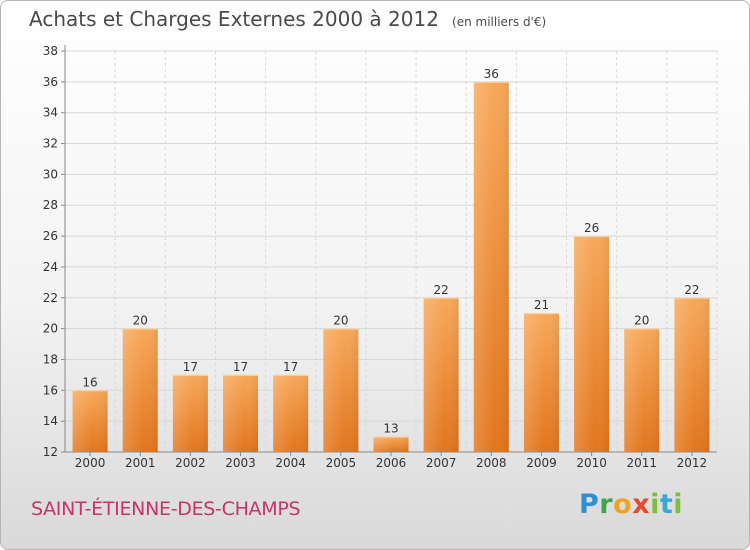 The width and height of the screenshot is (750, 550). I want to click on logo-letter: t, so click(666, 504).